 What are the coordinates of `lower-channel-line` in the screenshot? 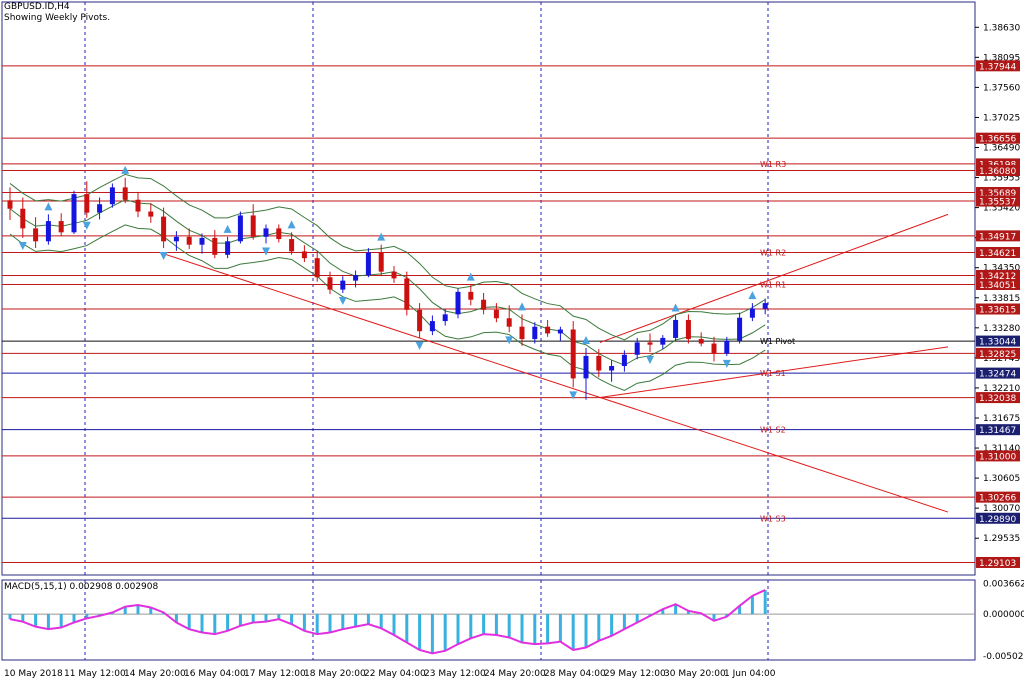 It's located at (774, 372).